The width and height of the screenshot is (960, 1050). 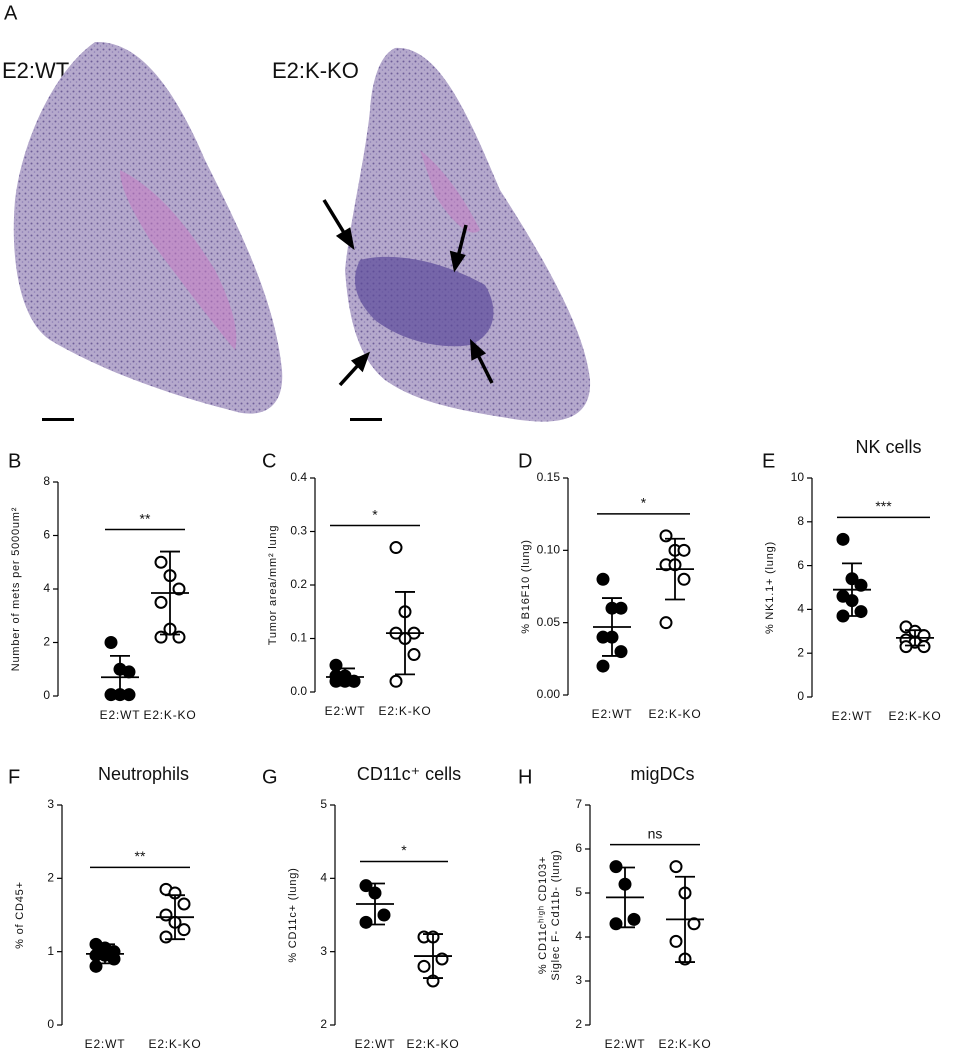 What do you see at coordinates (525, 461) in the screenshot?
I see `panel-letter: D` at bounding box center [525, 461].